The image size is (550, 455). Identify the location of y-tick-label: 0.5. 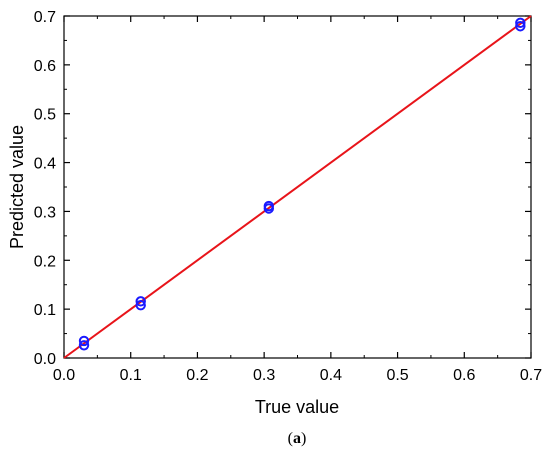
(45, 115).